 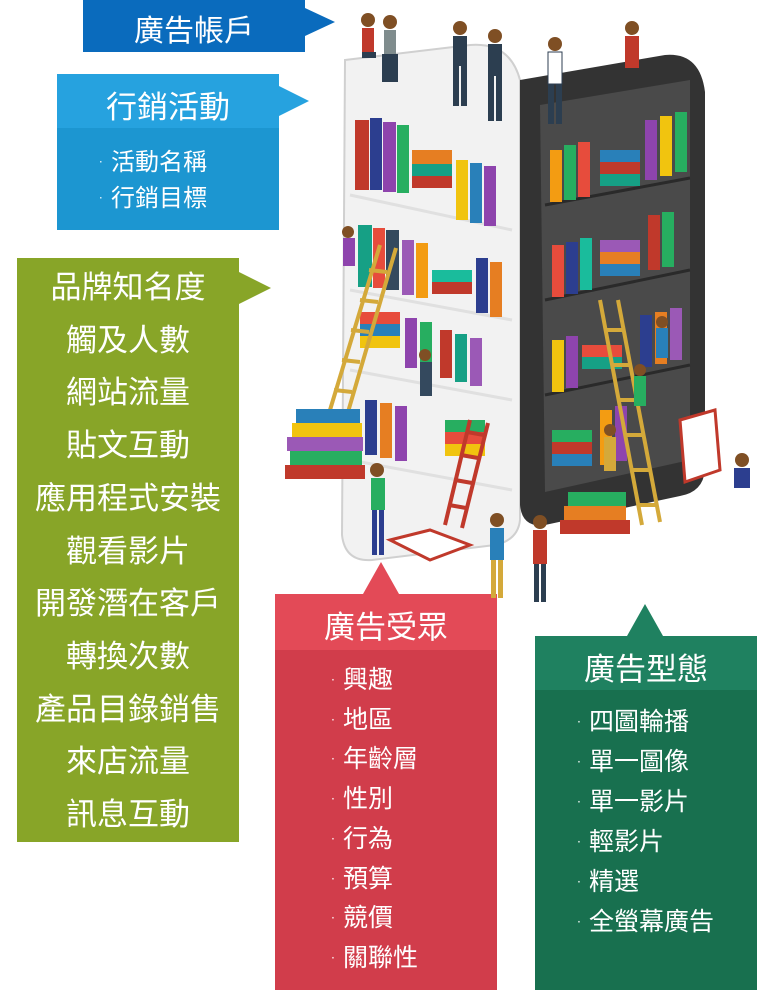 I want to click on audience-item-label: 年齡層, so click(x=381, y=759).